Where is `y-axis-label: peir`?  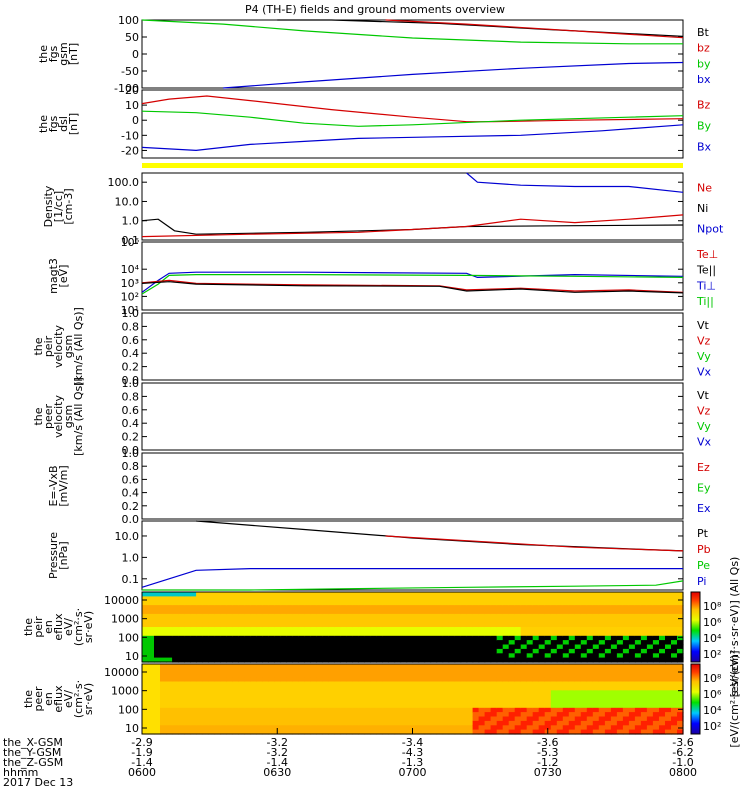
y-axis-label: peir is located at coordinates (48, 346).